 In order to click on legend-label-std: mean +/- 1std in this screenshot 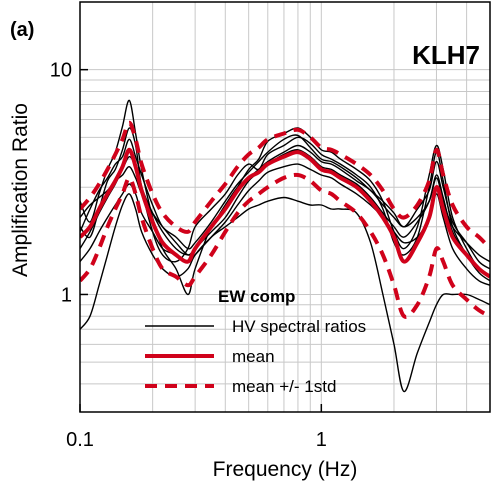, I will do `click(284, 386)`.